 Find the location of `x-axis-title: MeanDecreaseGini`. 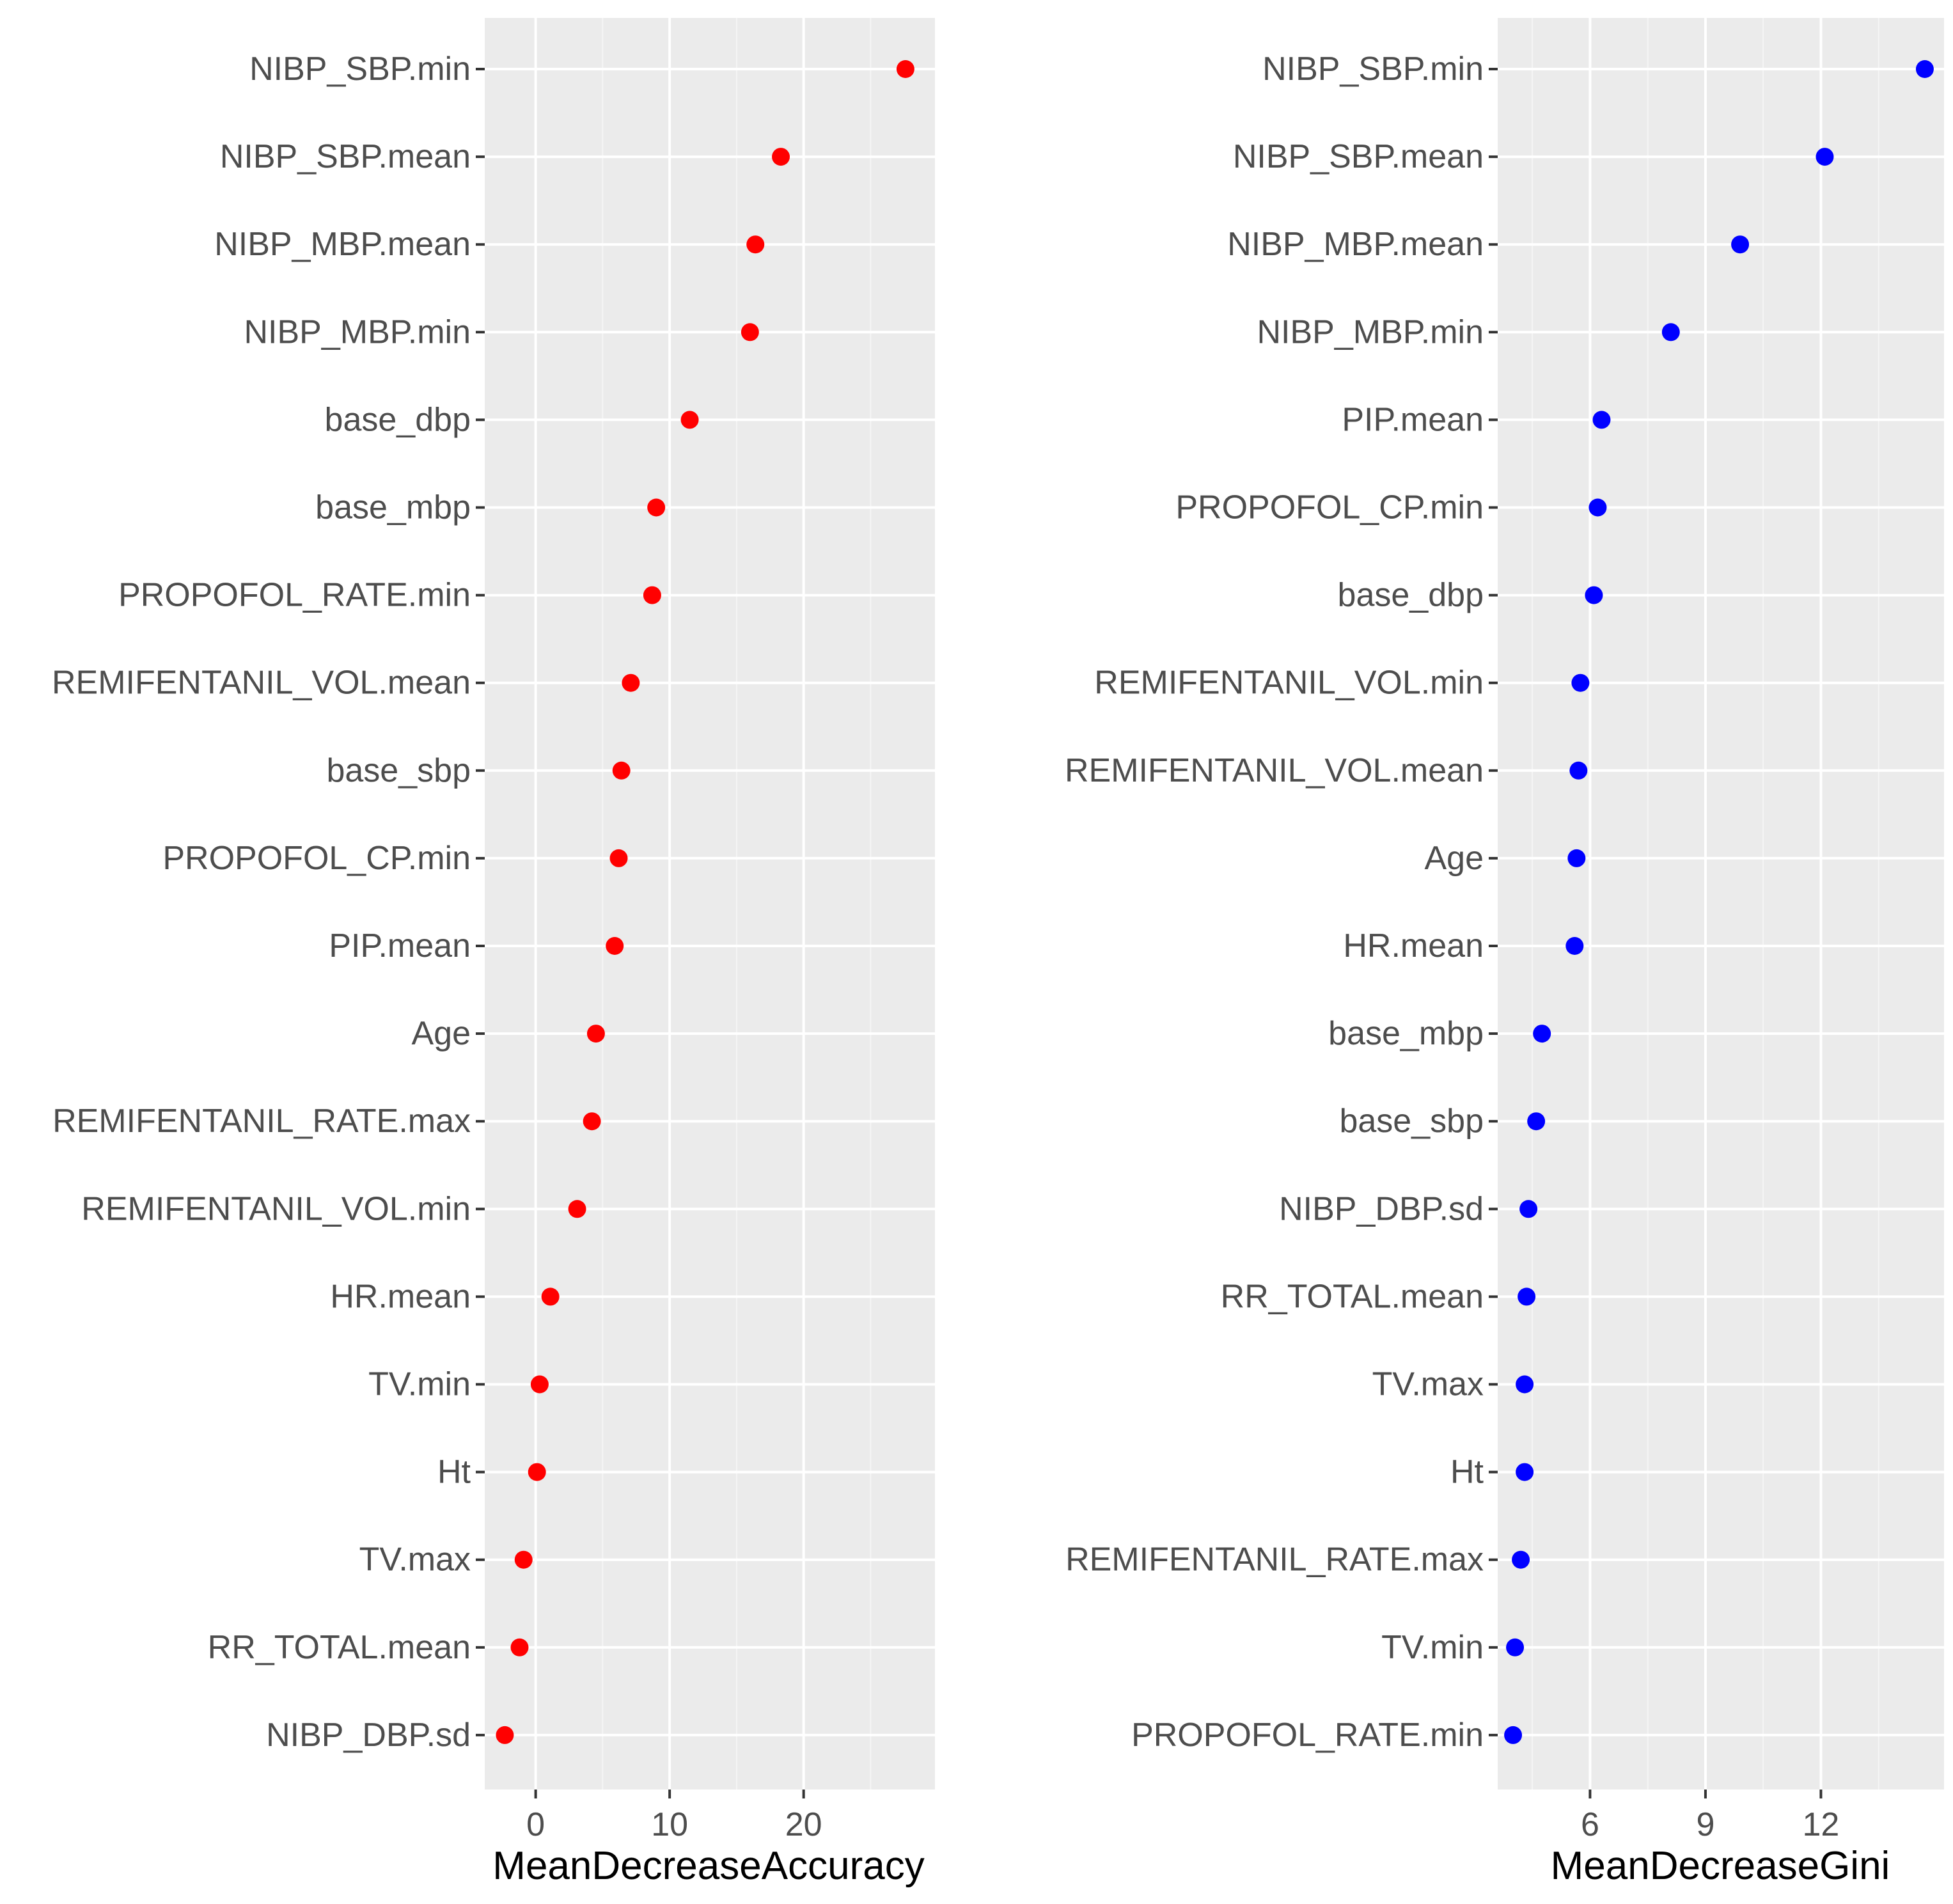

x-axis-title: MeanDecreaseGini is located at coordinates (1720, 1866).